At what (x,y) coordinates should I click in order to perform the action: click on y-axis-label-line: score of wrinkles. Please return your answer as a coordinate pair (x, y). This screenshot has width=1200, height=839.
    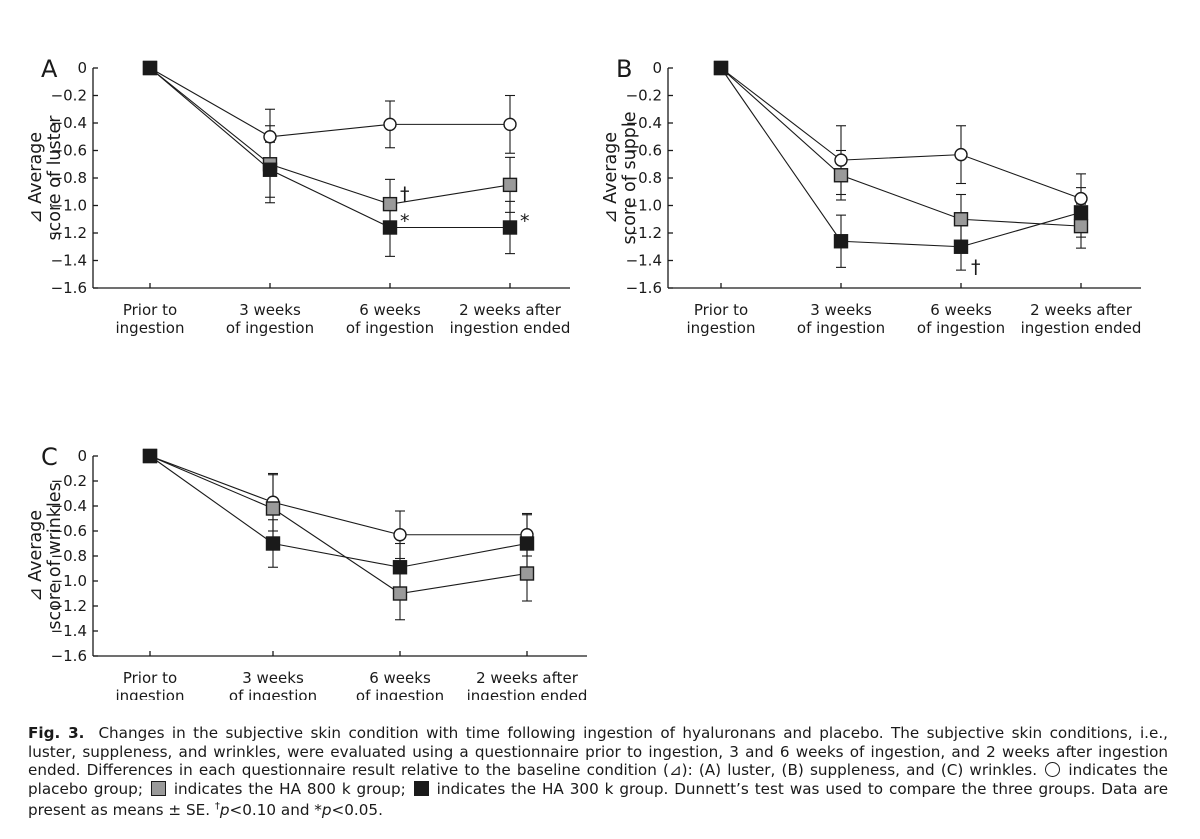
    Looking at the image, I should click on (55, 555).